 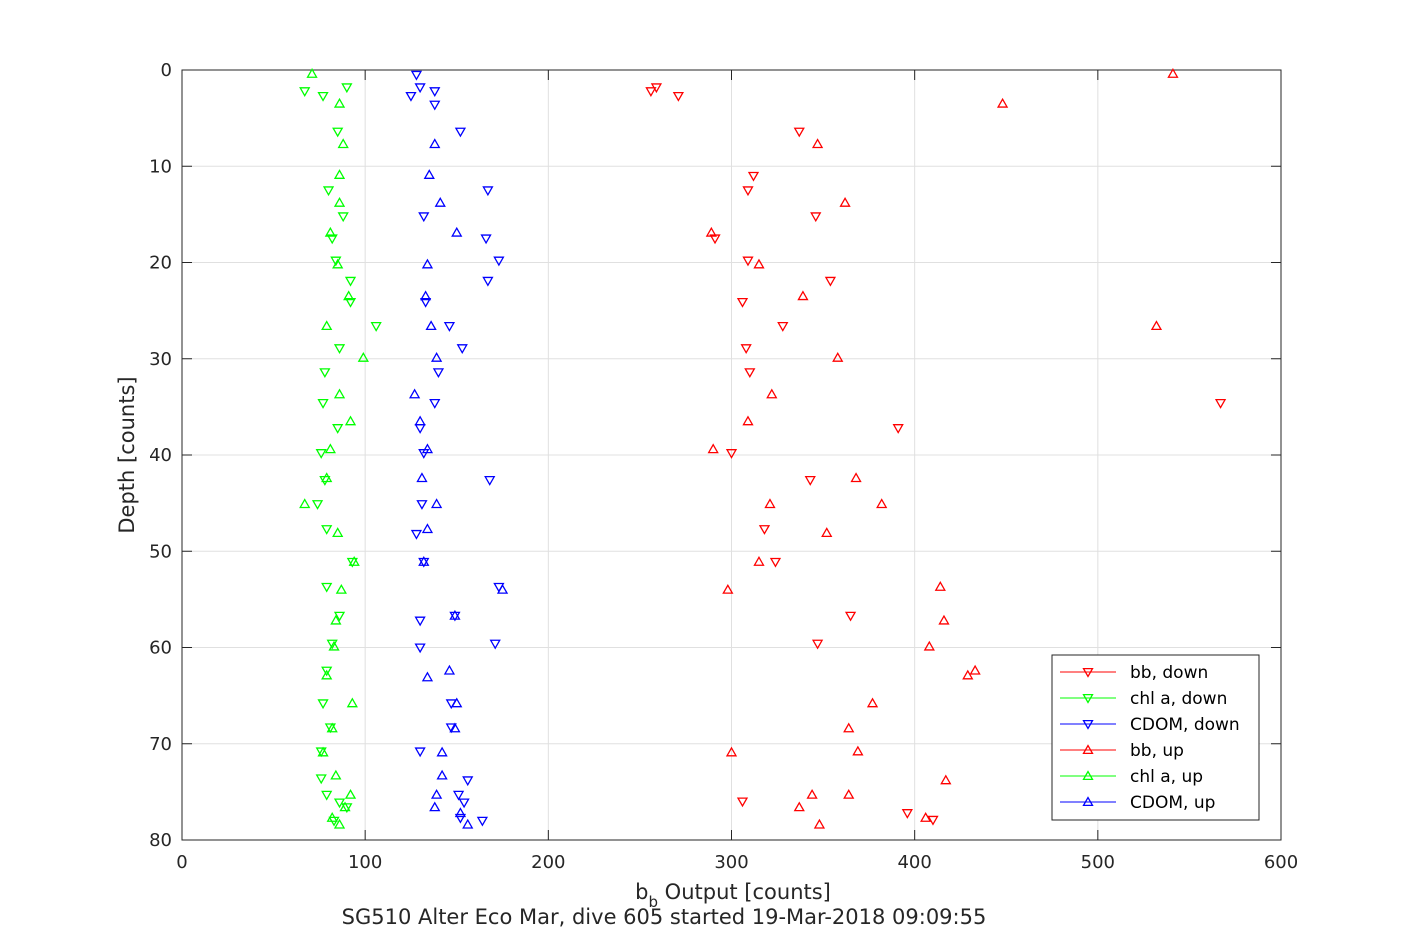 I want to click on legend-label: CDOM, up, so click(x=1172, y=803).